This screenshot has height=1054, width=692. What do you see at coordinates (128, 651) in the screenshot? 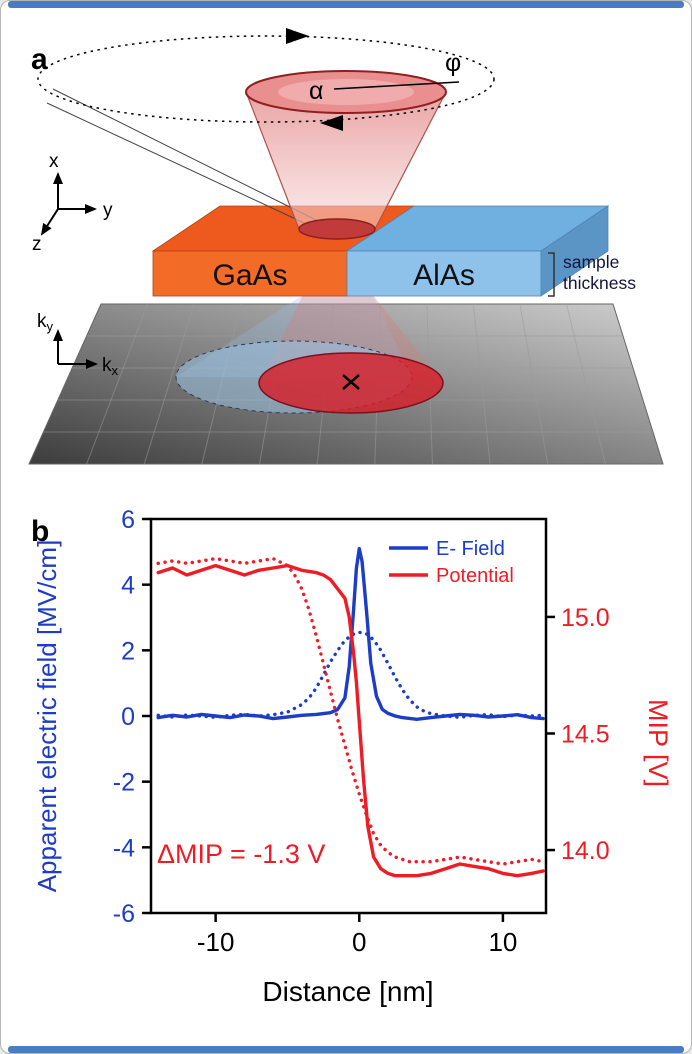
I see `y-left-tick-label: 2` at bounding box center [128, 651].